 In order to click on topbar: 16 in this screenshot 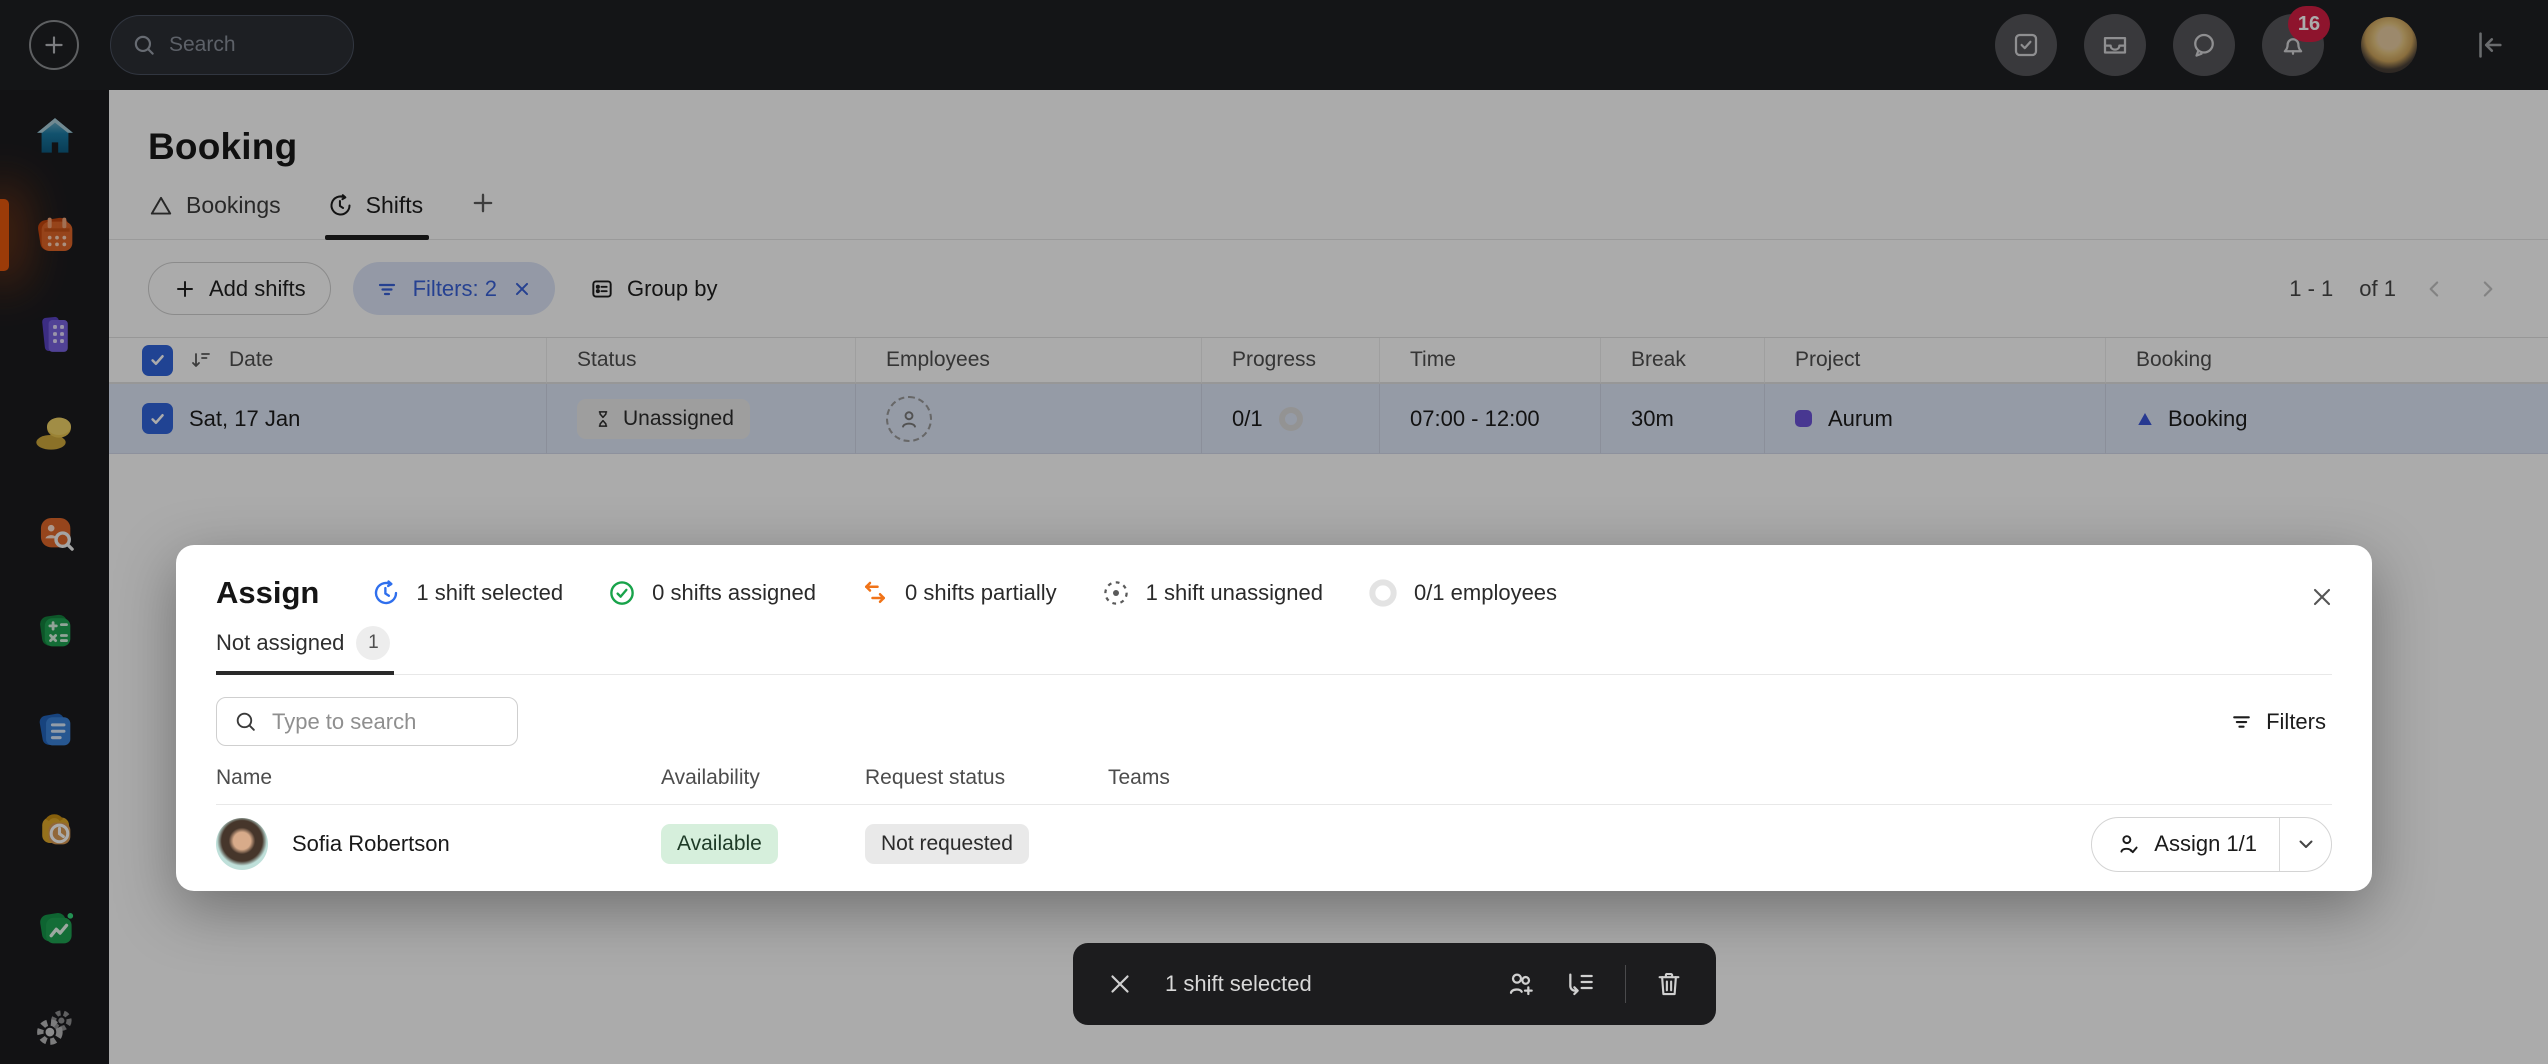, I will do `click(1274, 45)`.